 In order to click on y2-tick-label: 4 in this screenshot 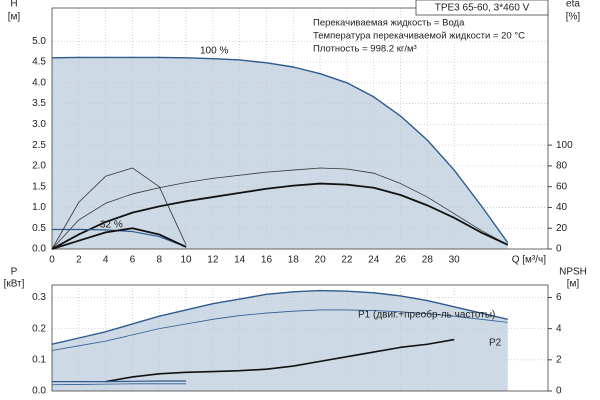, I will do `click(559, 328)`.